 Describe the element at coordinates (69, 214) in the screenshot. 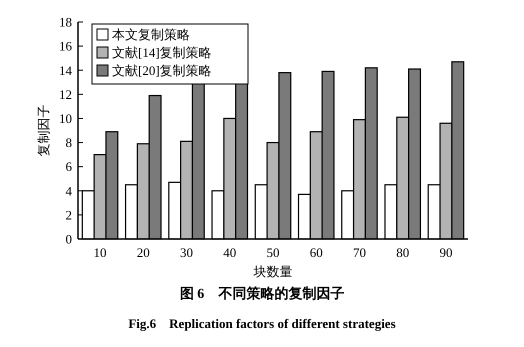

I see `y-tick-label: 2` at that location.